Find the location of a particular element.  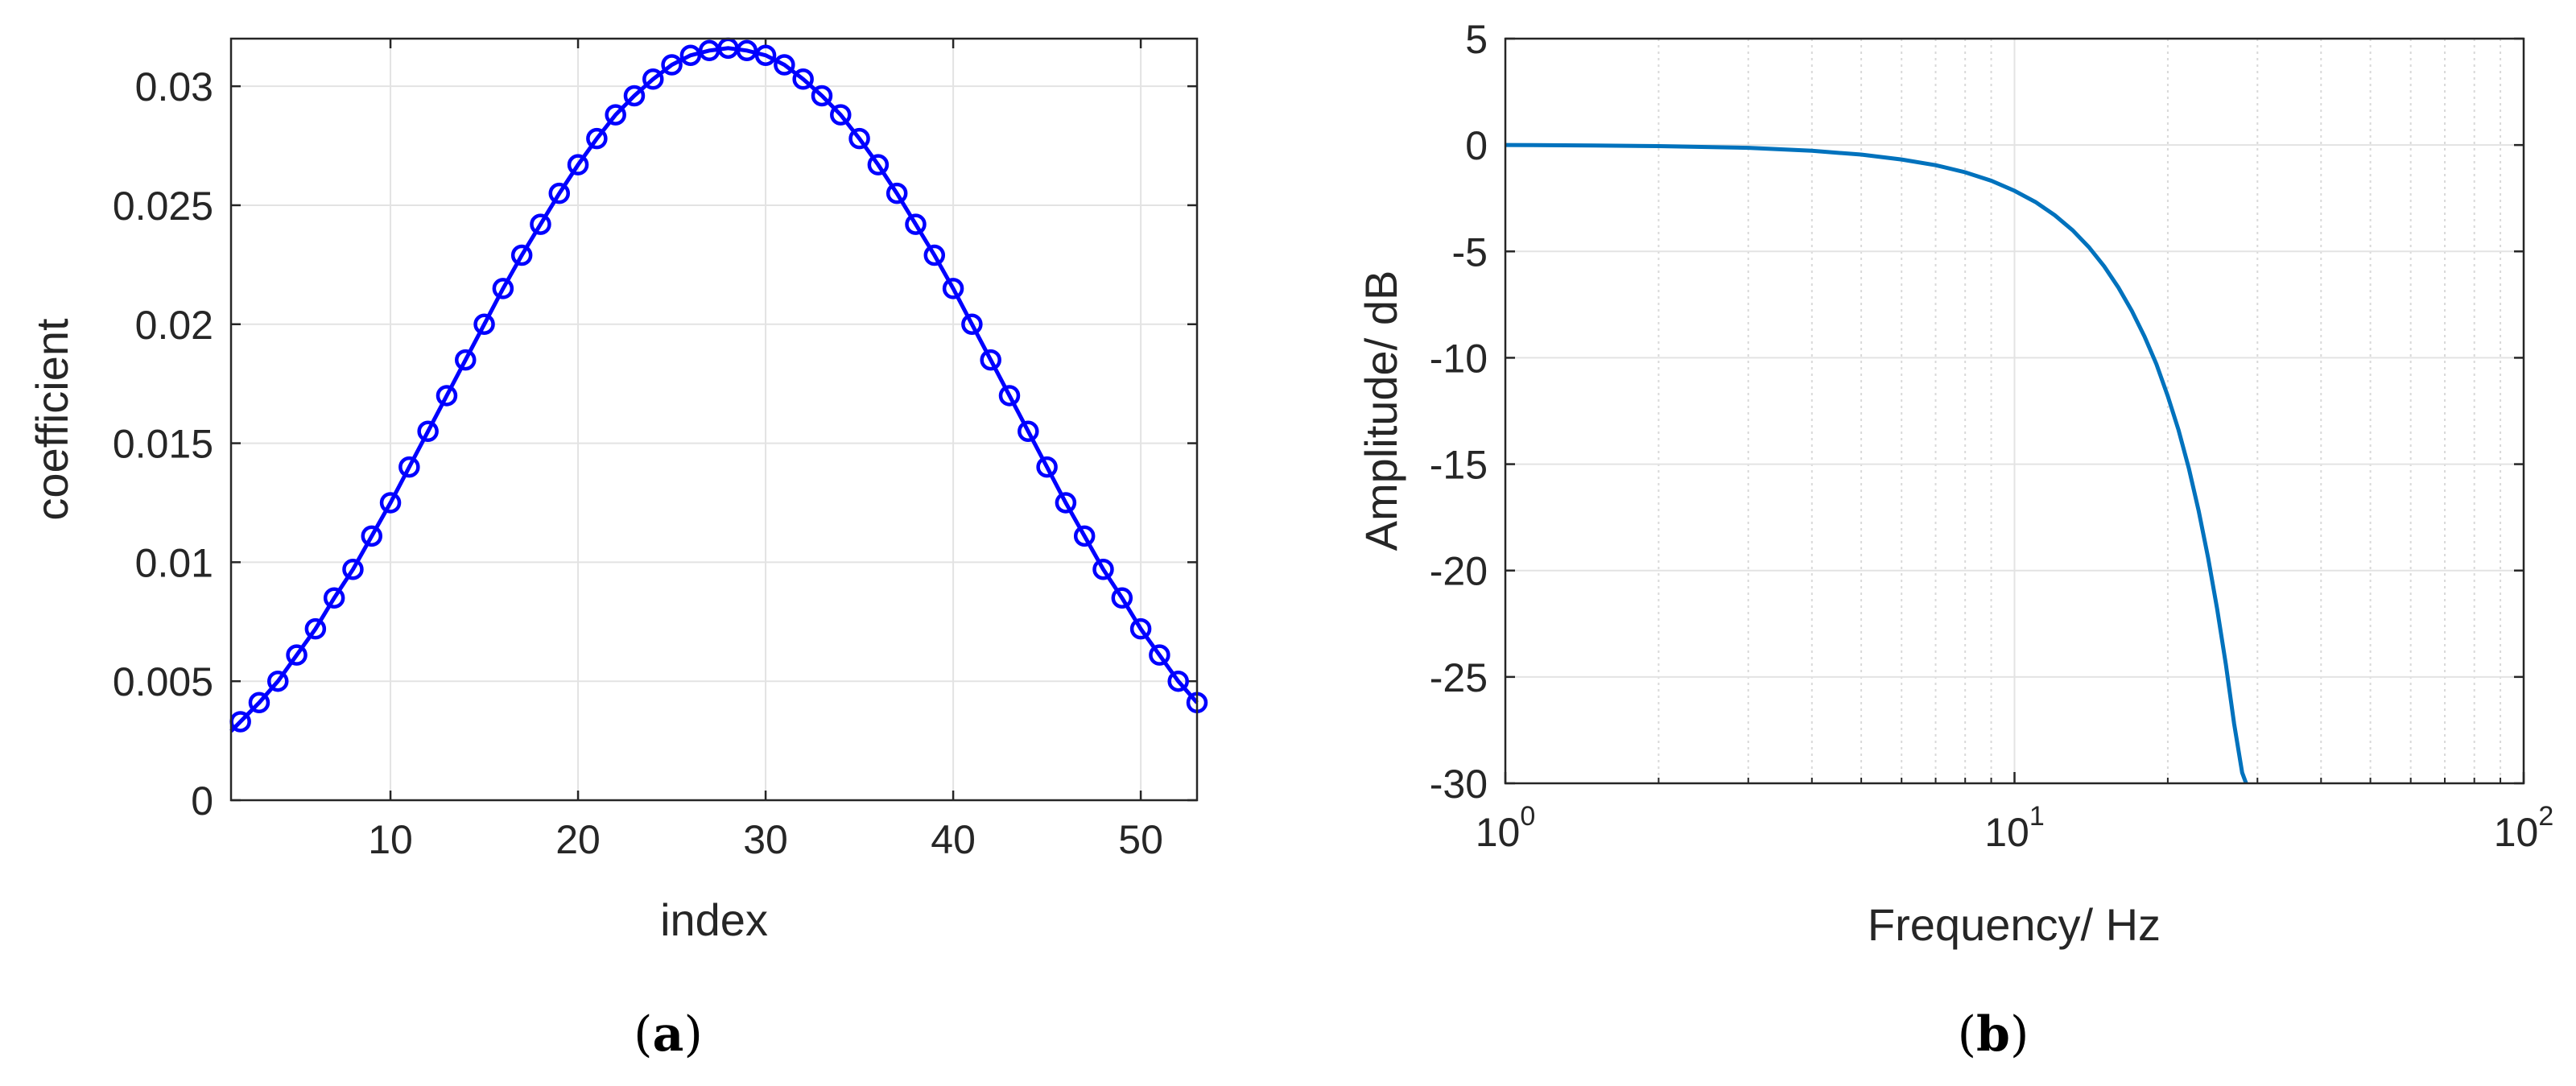

x-tick-labels-a: 10 20 30 40 50 is located at coordinates (765, 839).